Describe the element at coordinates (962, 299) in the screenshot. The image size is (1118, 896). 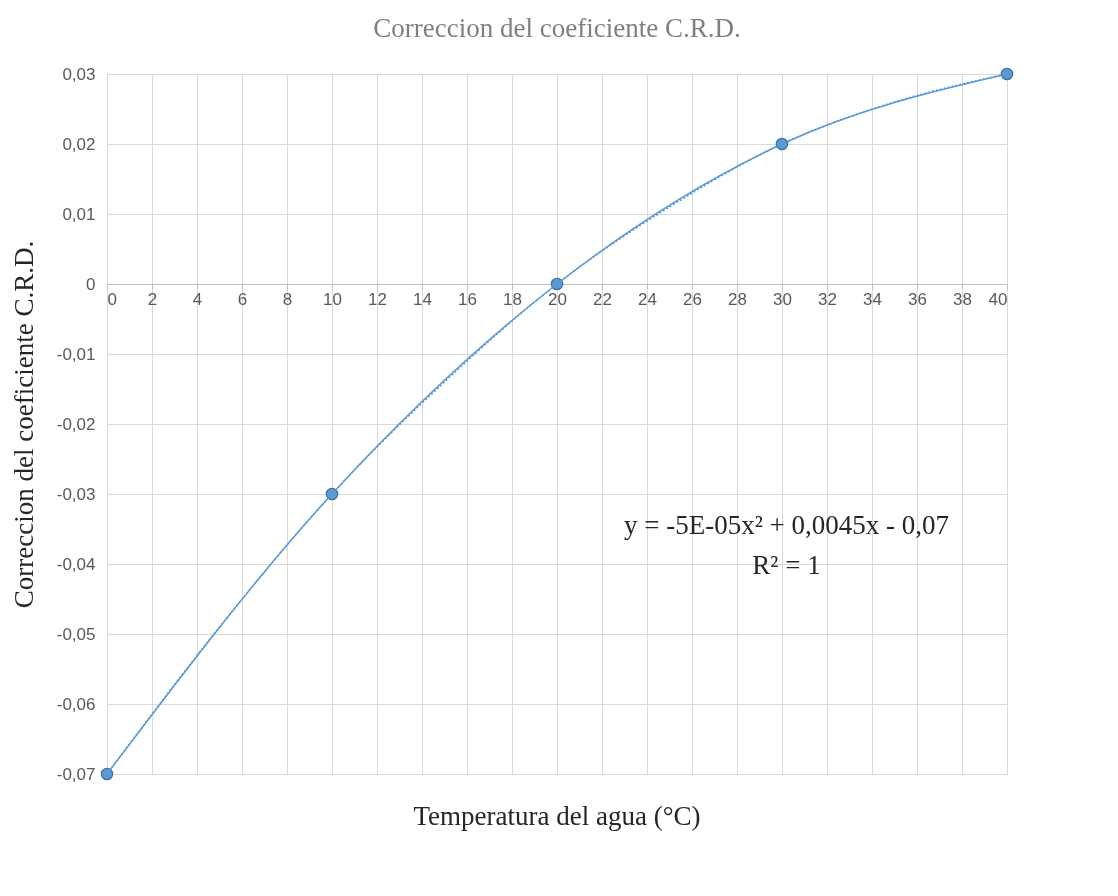
I see `x-tick-label: 38` at that location.